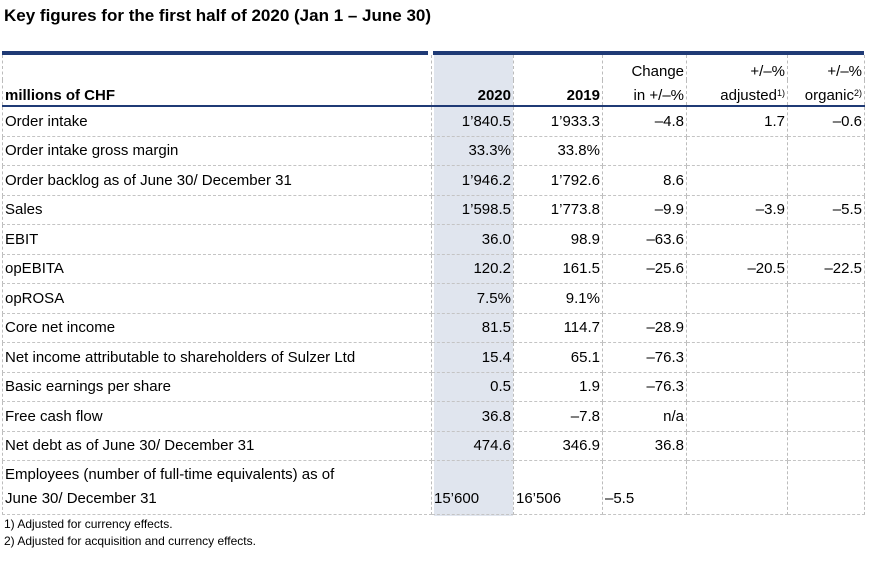 The image size is (872, 562). I want to click on cell-2019: 346.9, so click(558, 446).